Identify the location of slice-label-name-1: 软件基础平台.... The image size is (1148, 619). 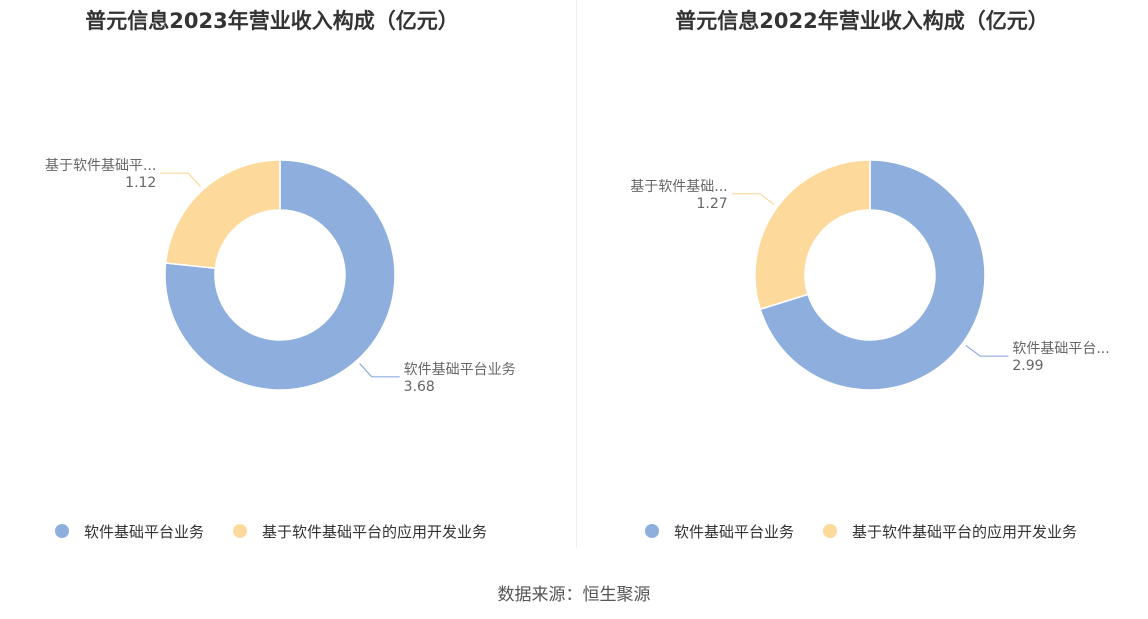
(1060, 348).